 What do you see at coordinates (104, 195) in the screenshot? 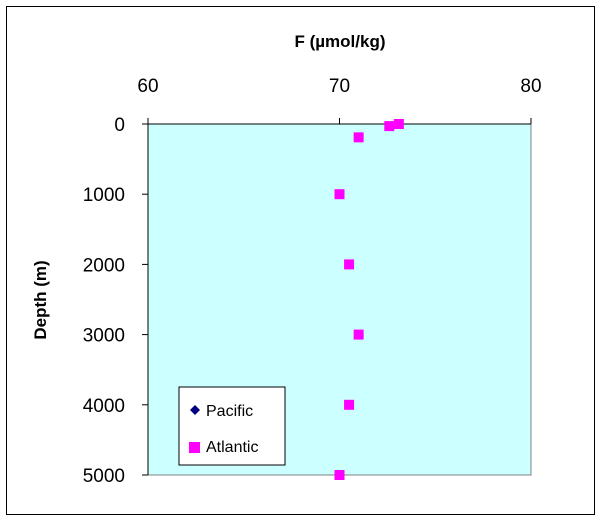
I see `y-tick-label: 1000` at bounding box center [104, 195].